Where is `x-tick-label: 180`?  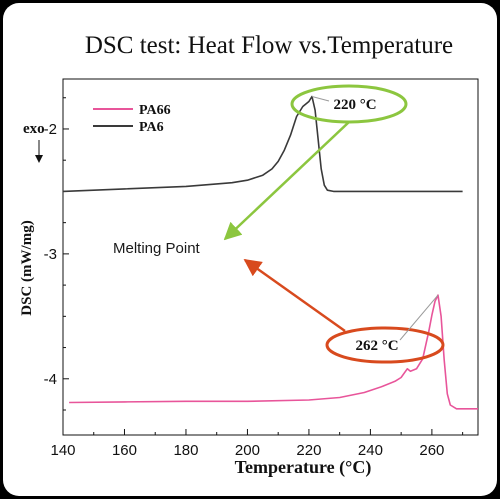 x-tick-label: 180 is located at coordinates (185, 450).